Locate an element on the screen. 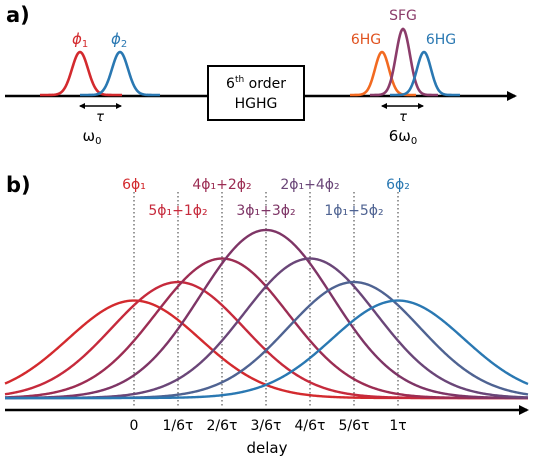 The height and width of the screenshot is (461, 540). output-pulse-6hg-right is located at coordinates (425, 73).